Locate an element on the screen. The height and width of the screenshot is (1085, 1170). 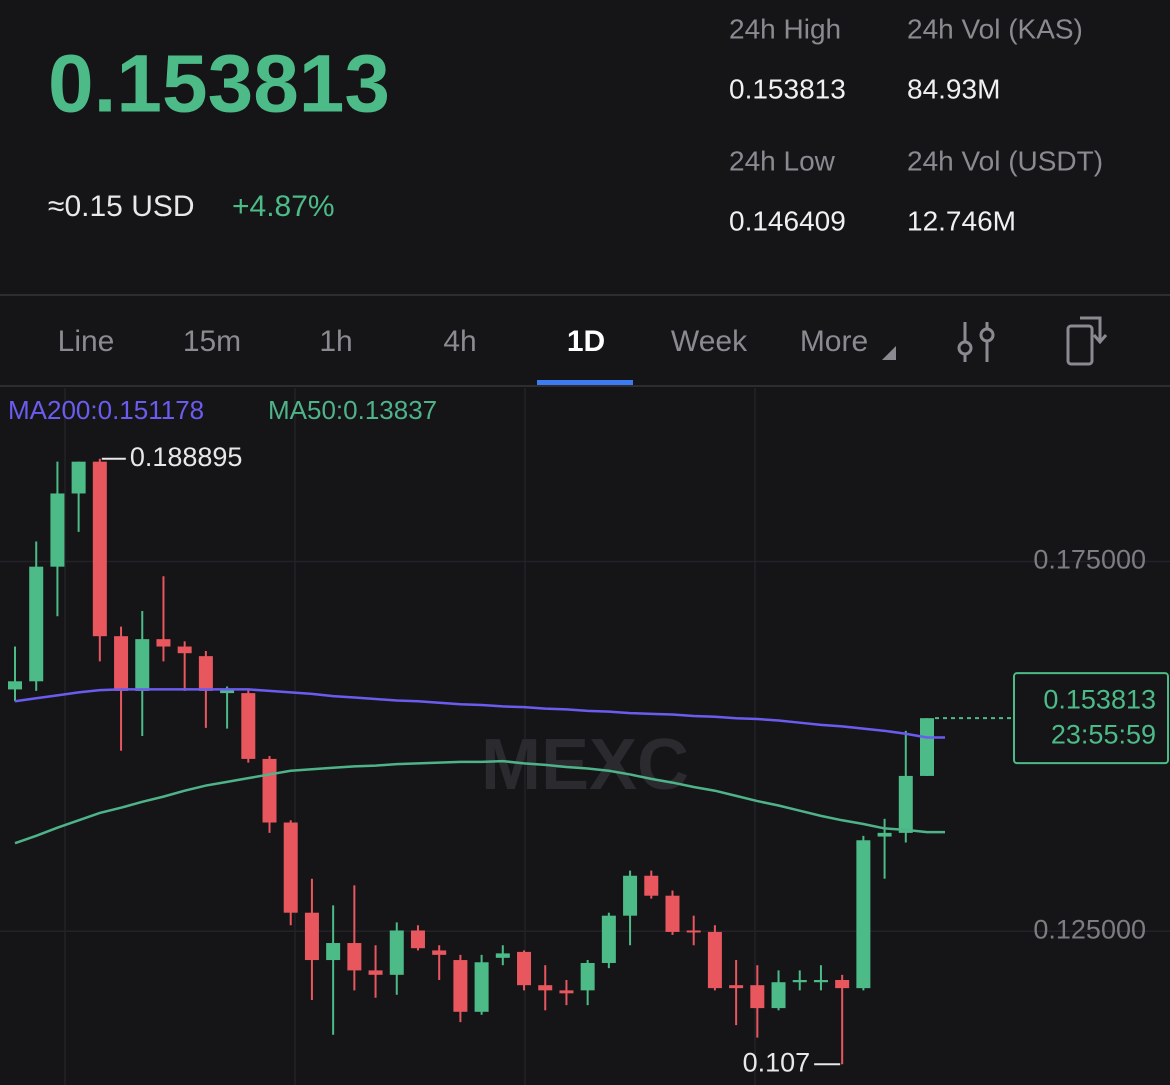
watermark: MEXC is located at coordinates (585, 765).